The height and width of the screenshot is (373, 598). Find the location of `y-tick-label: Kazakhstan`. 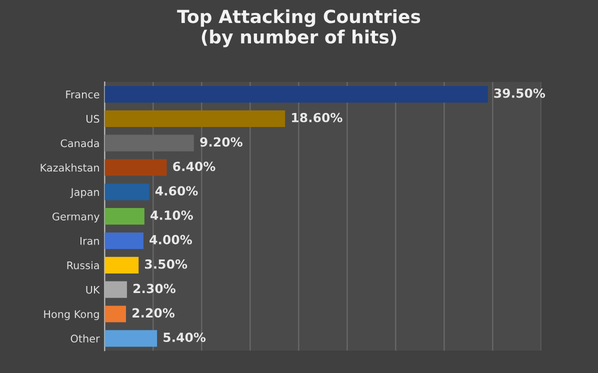

y-tick-label: Kazakhstan is located at coordinates (69, 168).